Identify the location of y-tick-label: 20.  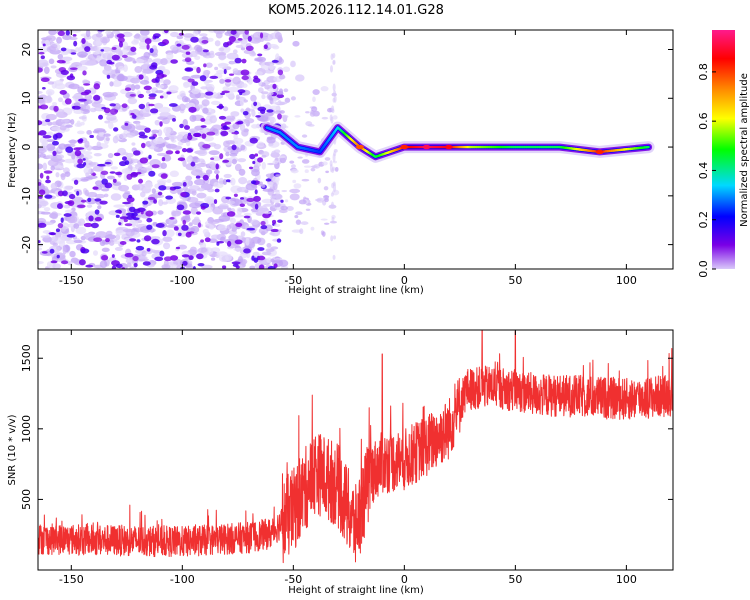
(26, 50).